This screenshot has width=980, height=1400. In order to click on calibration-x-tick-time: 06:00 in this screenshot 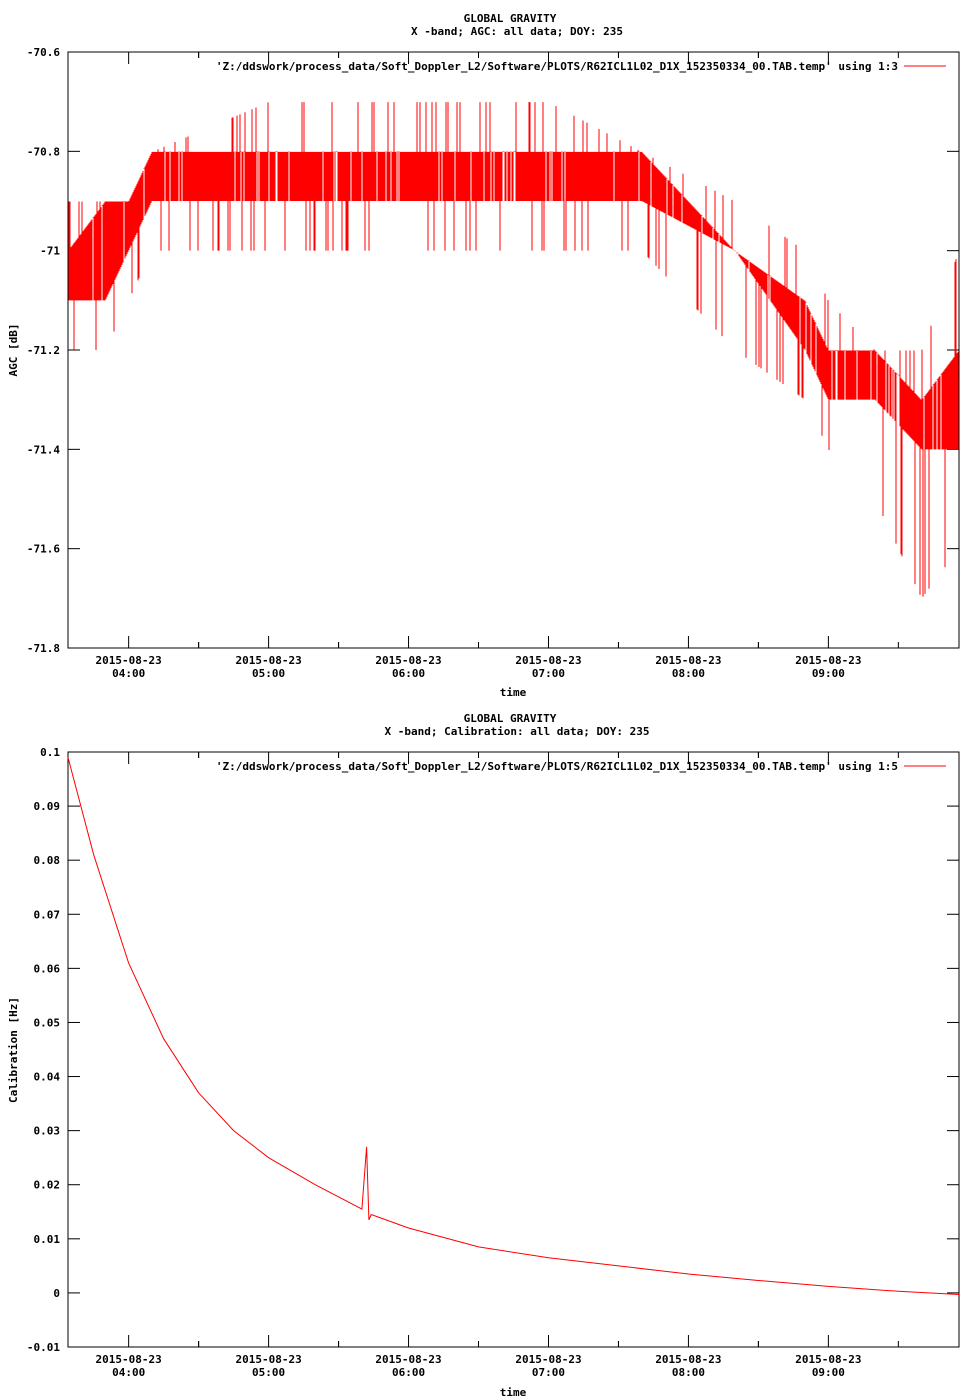, I will do `click(408, 1372)`.